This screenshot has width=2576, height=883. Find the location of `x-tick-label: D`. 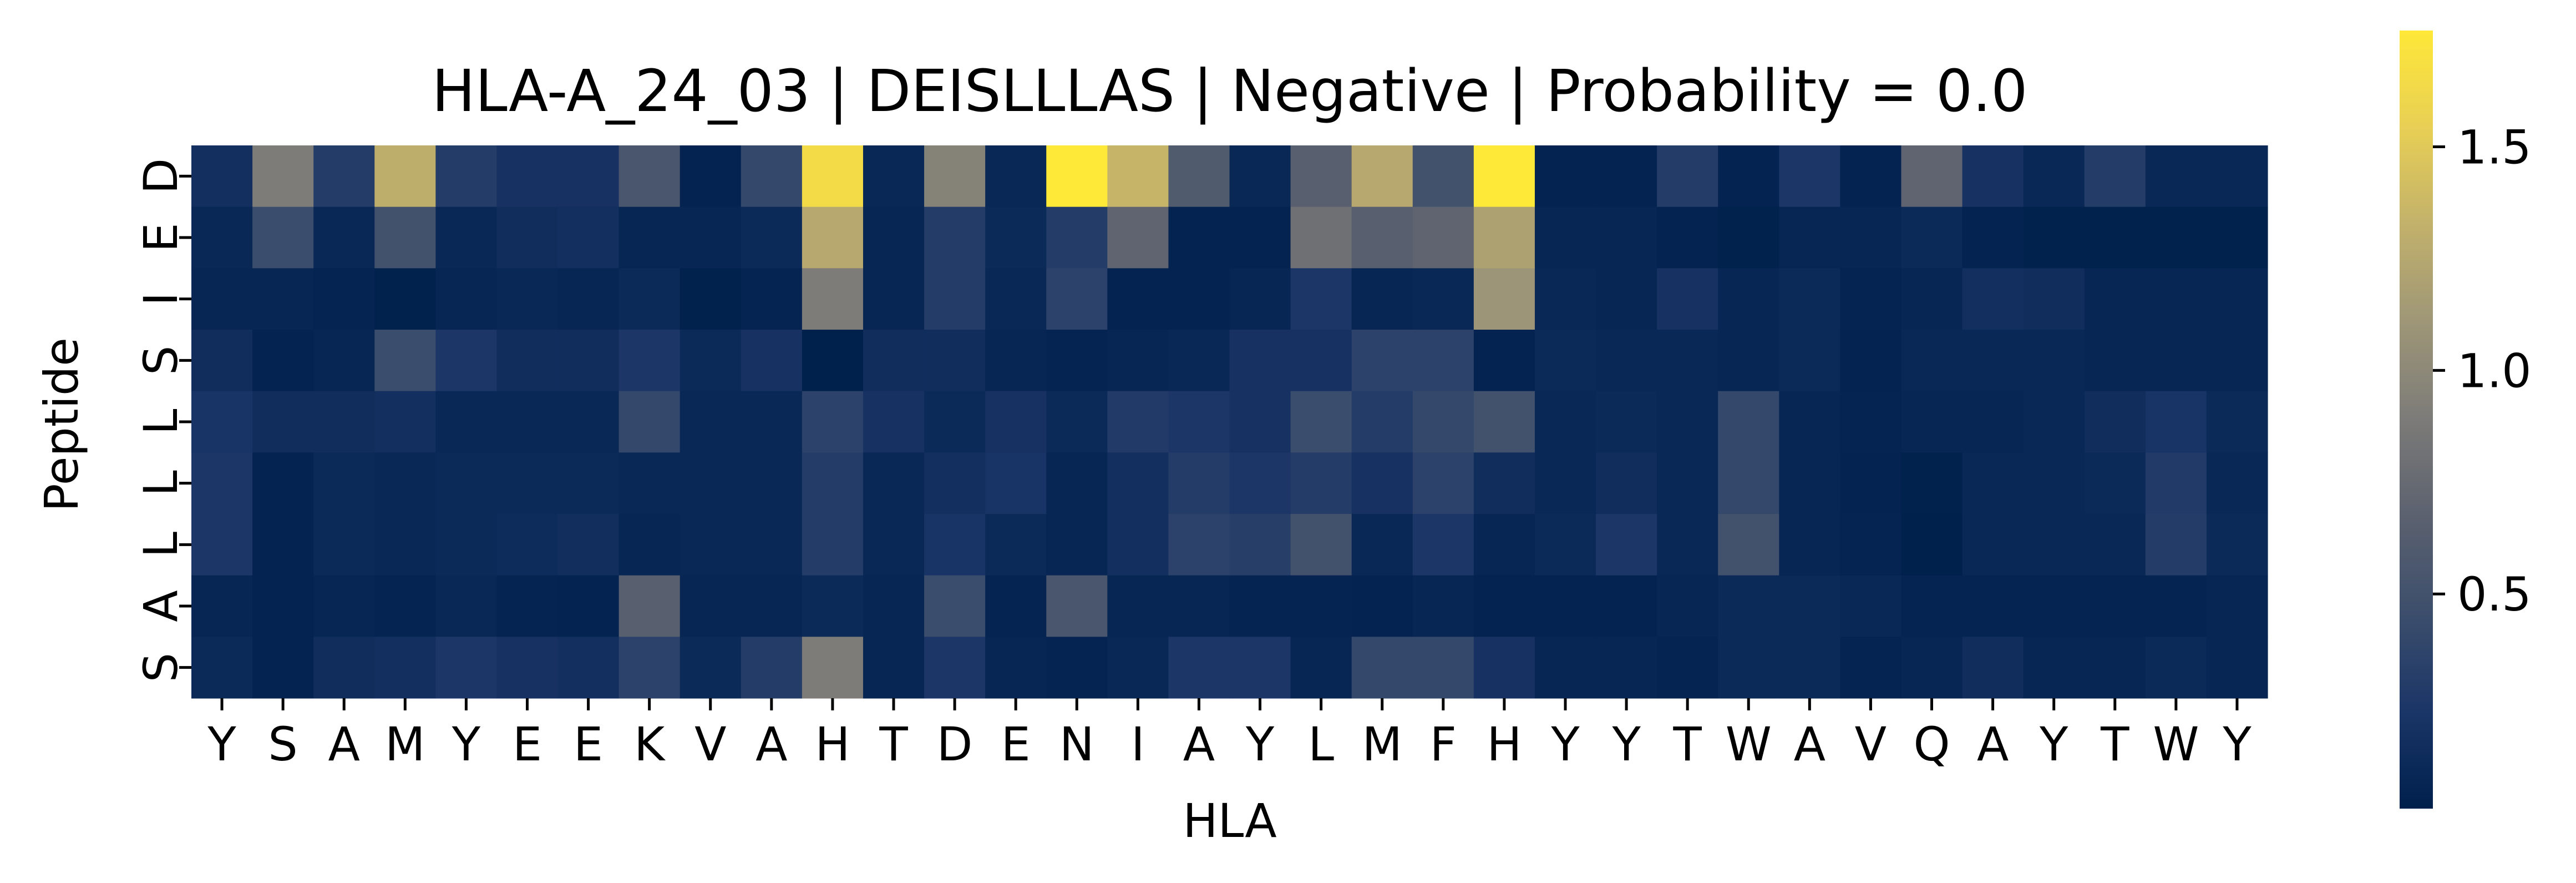

x-tick-label: D is located at coordinates (955, 744).